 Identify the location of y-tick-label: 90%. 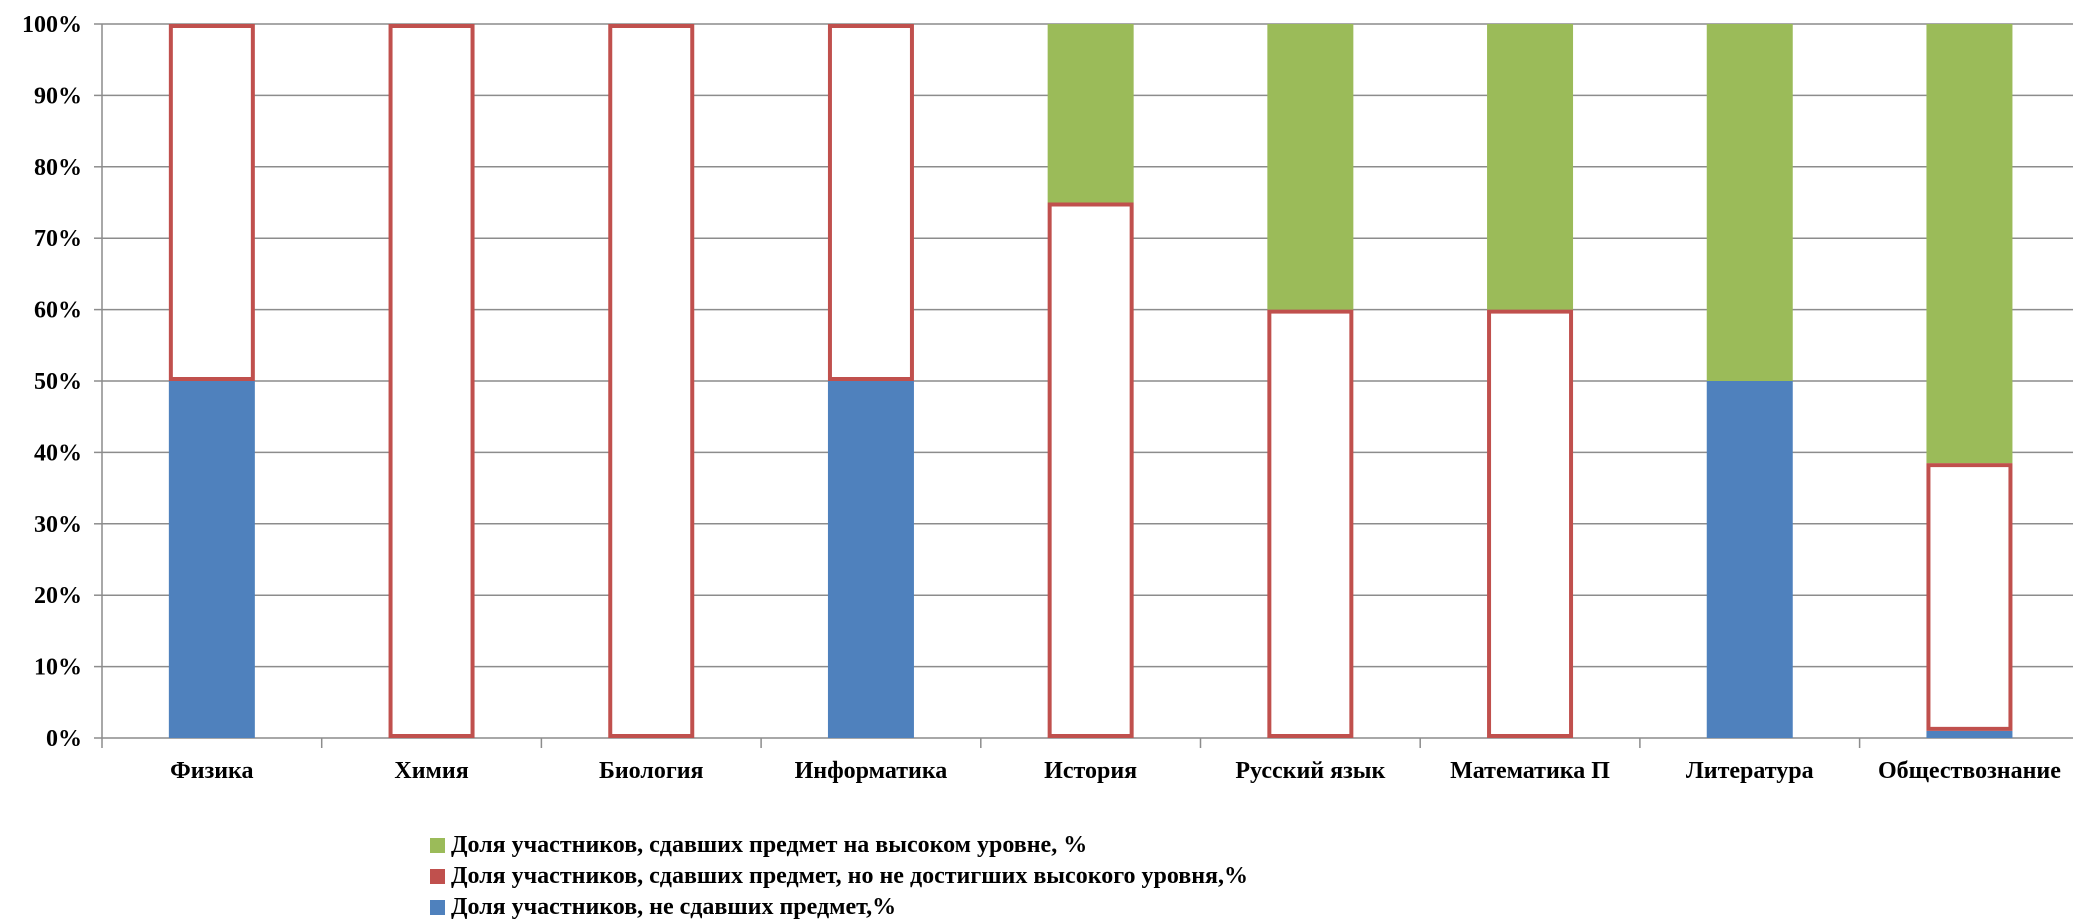
(58, 96).